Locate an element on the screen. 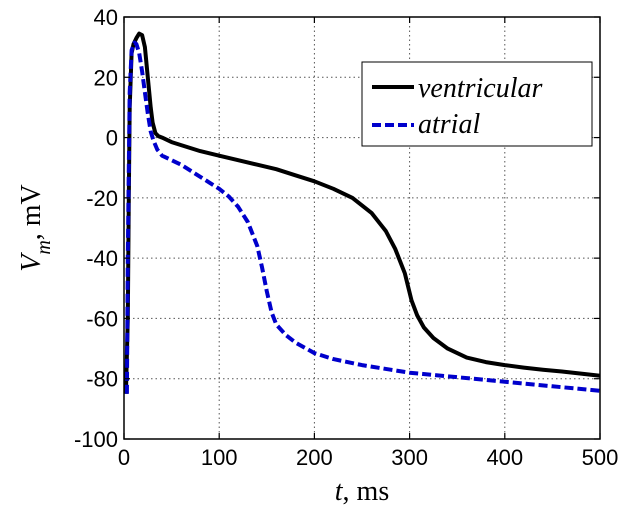  legend: ventricular atrial is located at coordinates (477, 104).